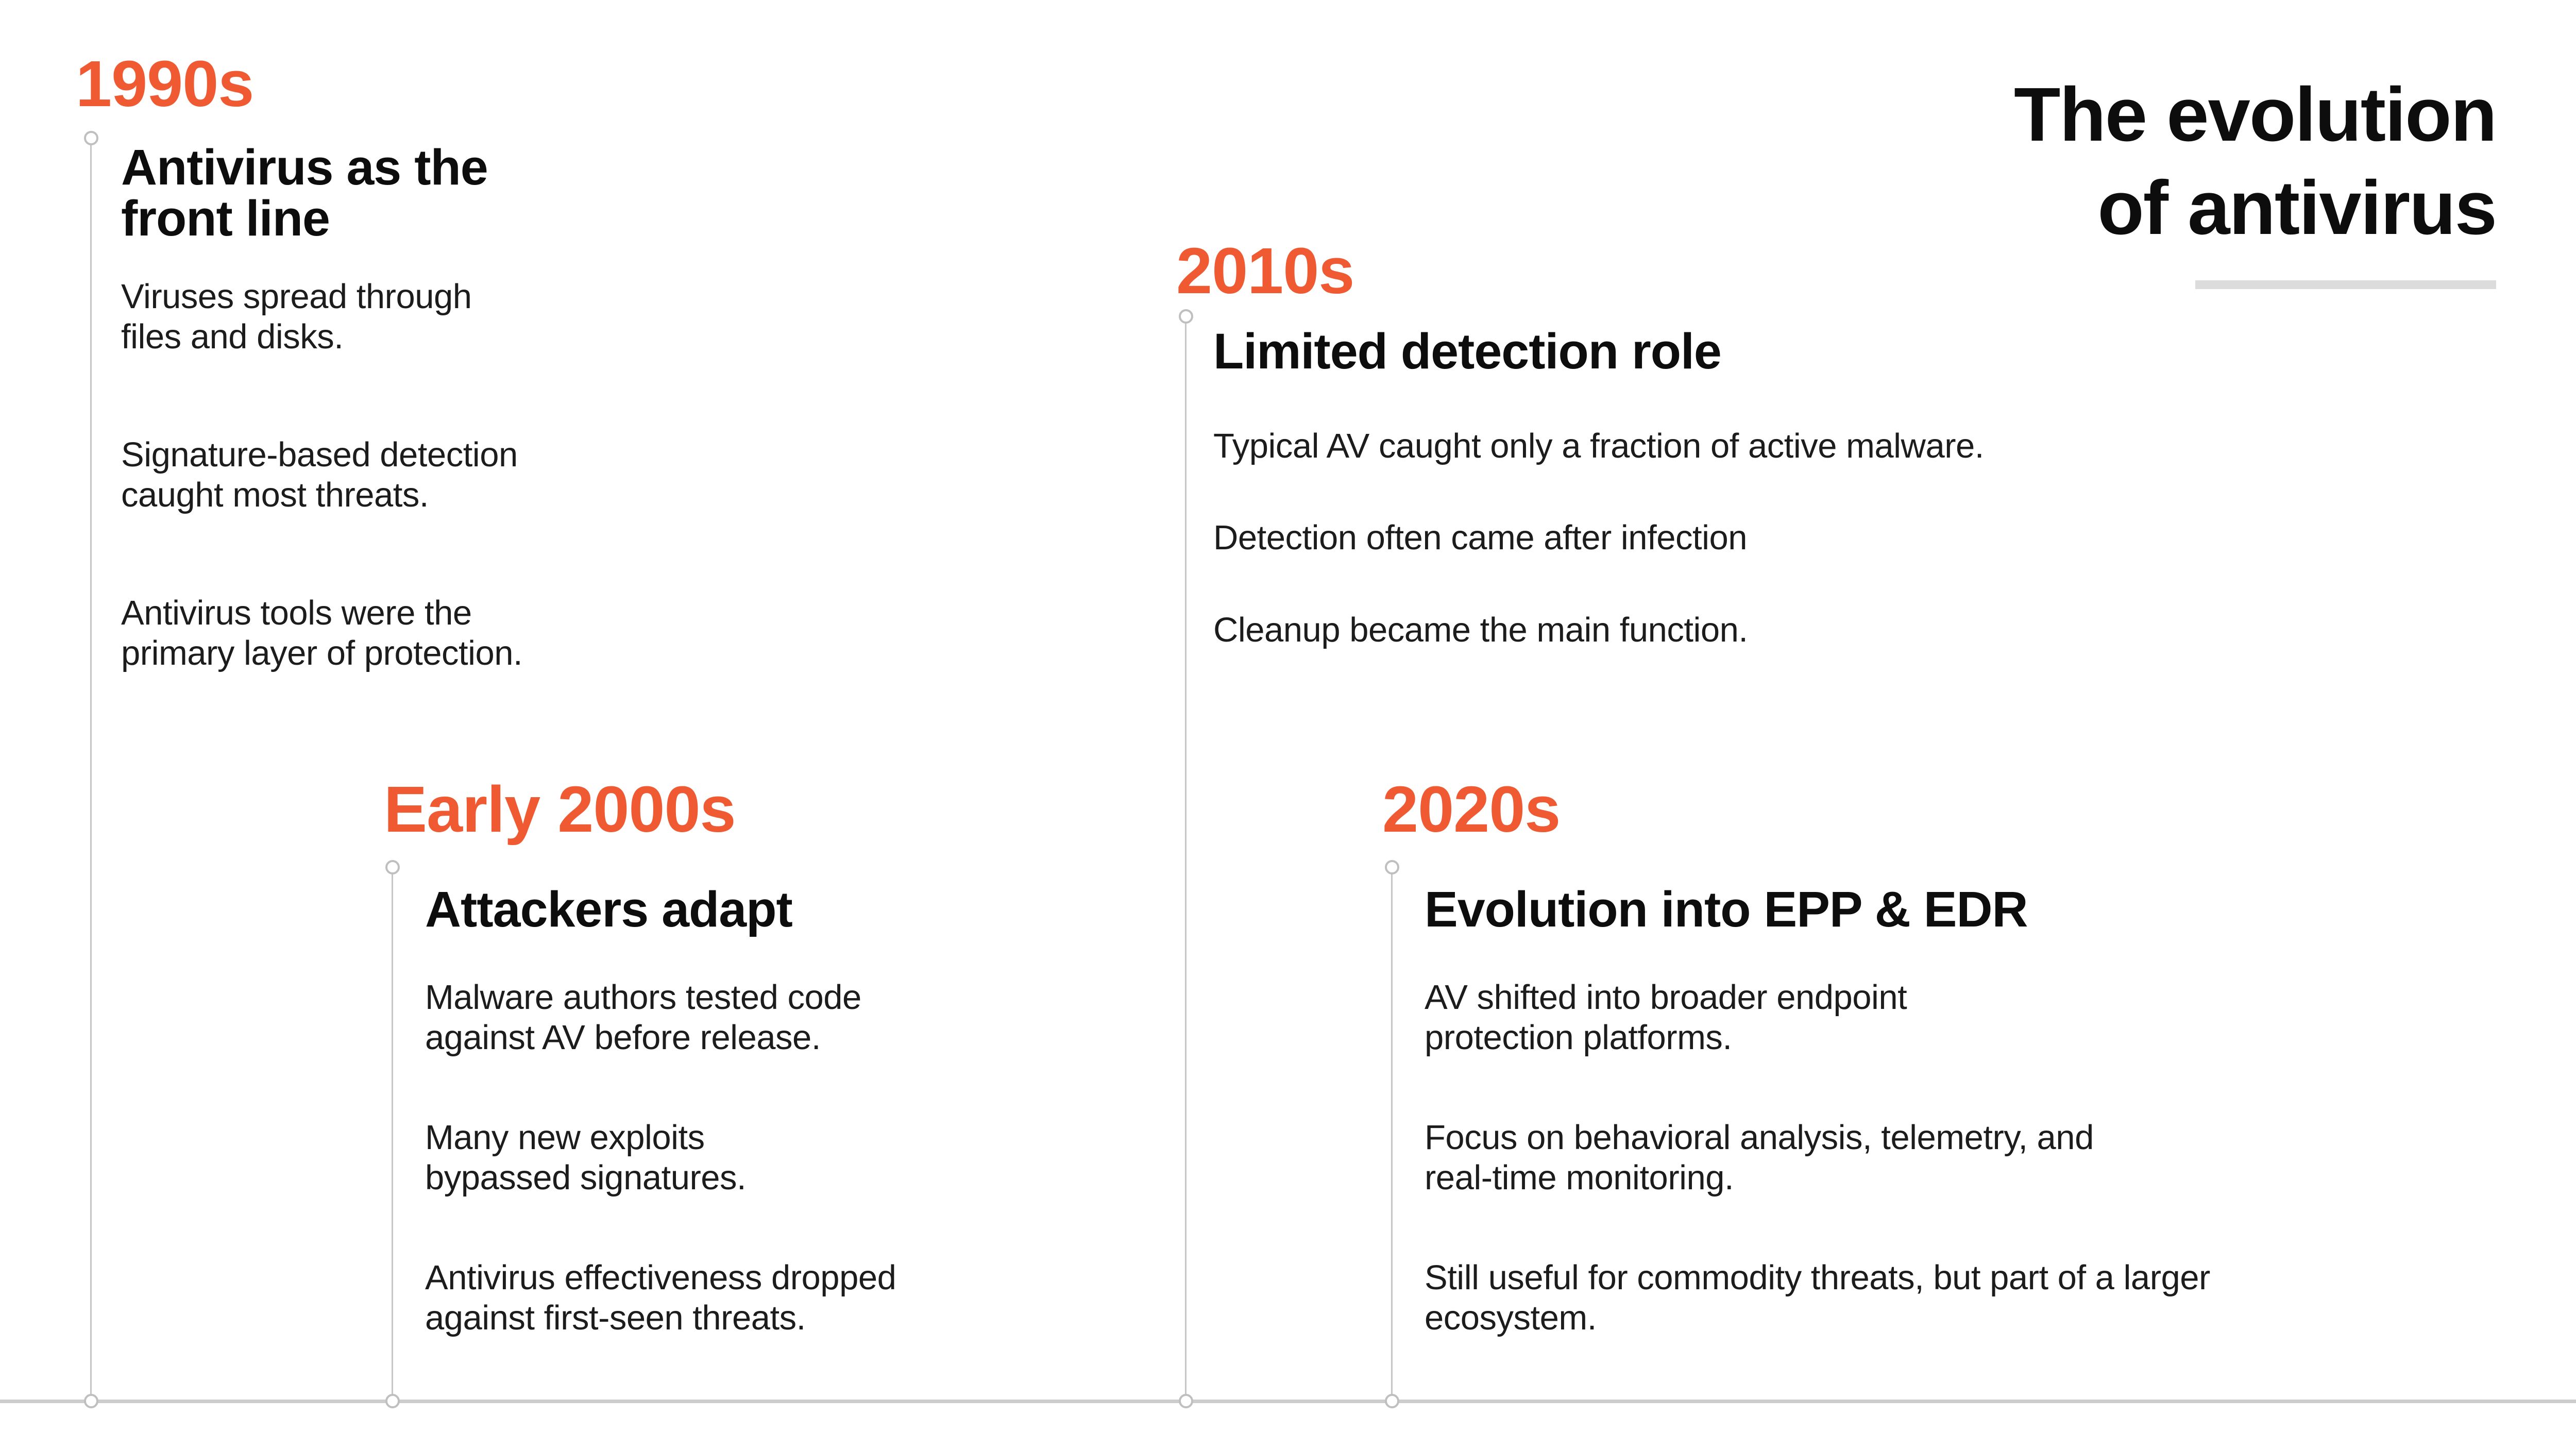  What do you see at coordinates (1480, 629) in the screenshot?
I see `era-paragraph: Cleanup became the main function.` at bounding box center [1480, 629].